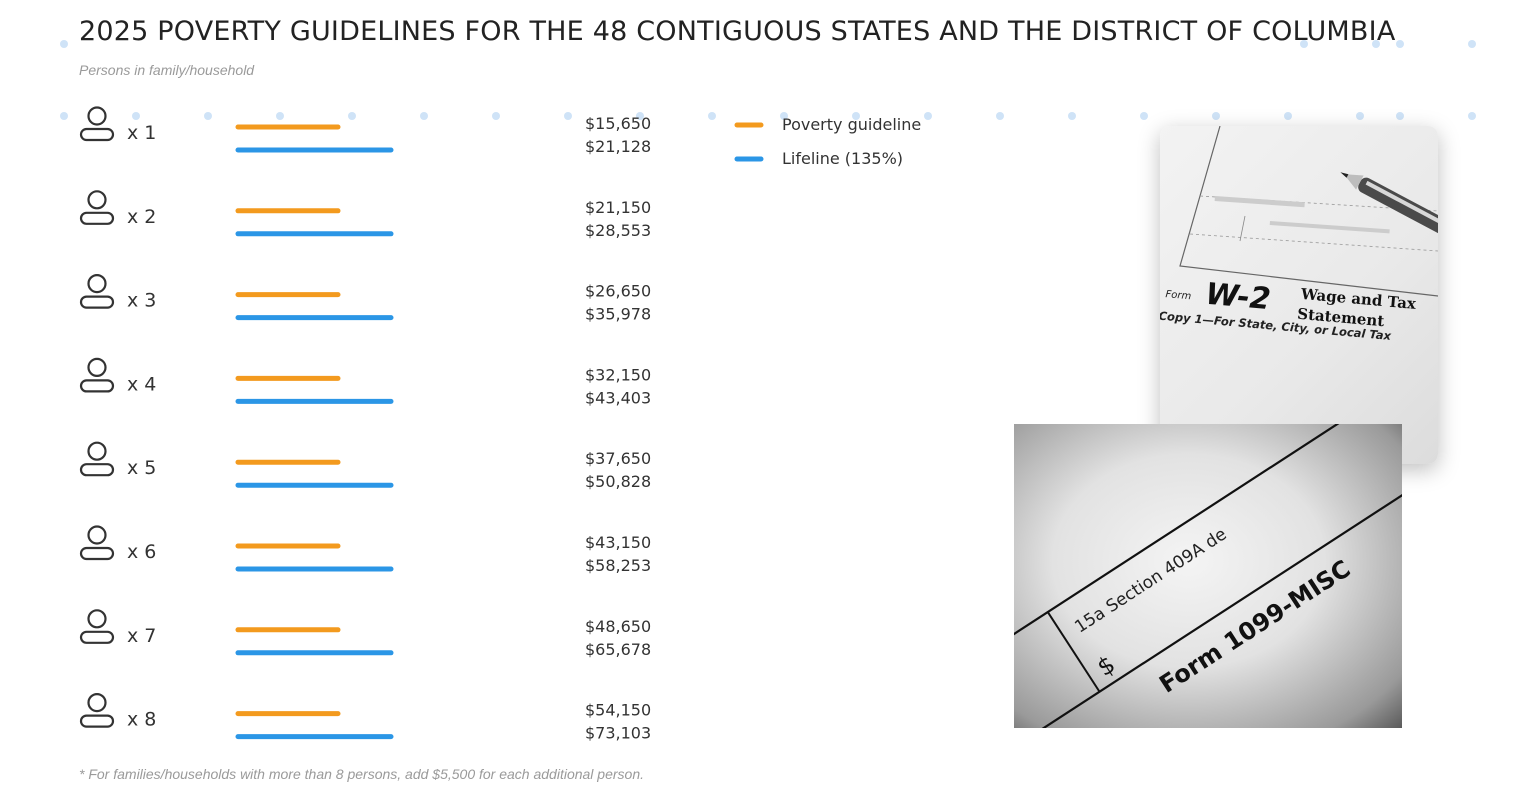 Image resolution: width=1538 pixels, height=808 pixels. What do you see at coordinates (141, 301) in the screenshot?
I see `household-size-label: x 3` at bounding box center [141, 301].